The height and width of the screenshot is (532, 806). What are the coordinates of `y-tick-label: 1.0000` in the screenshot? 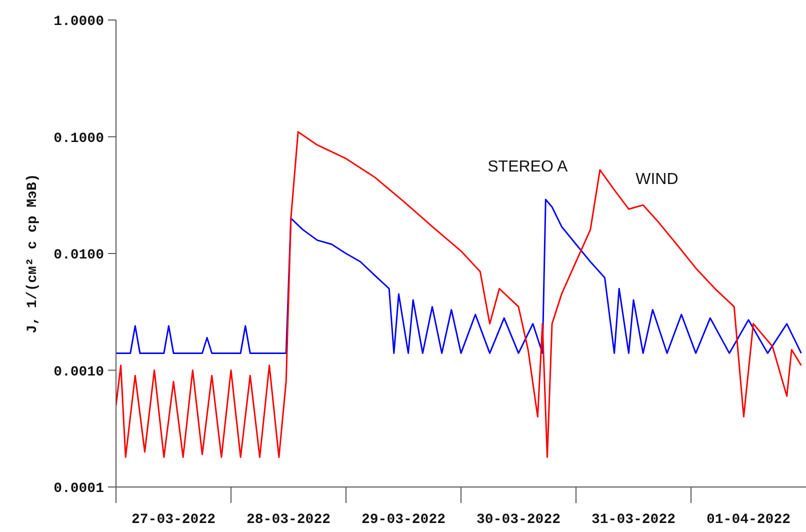 It's located at (79, 22).